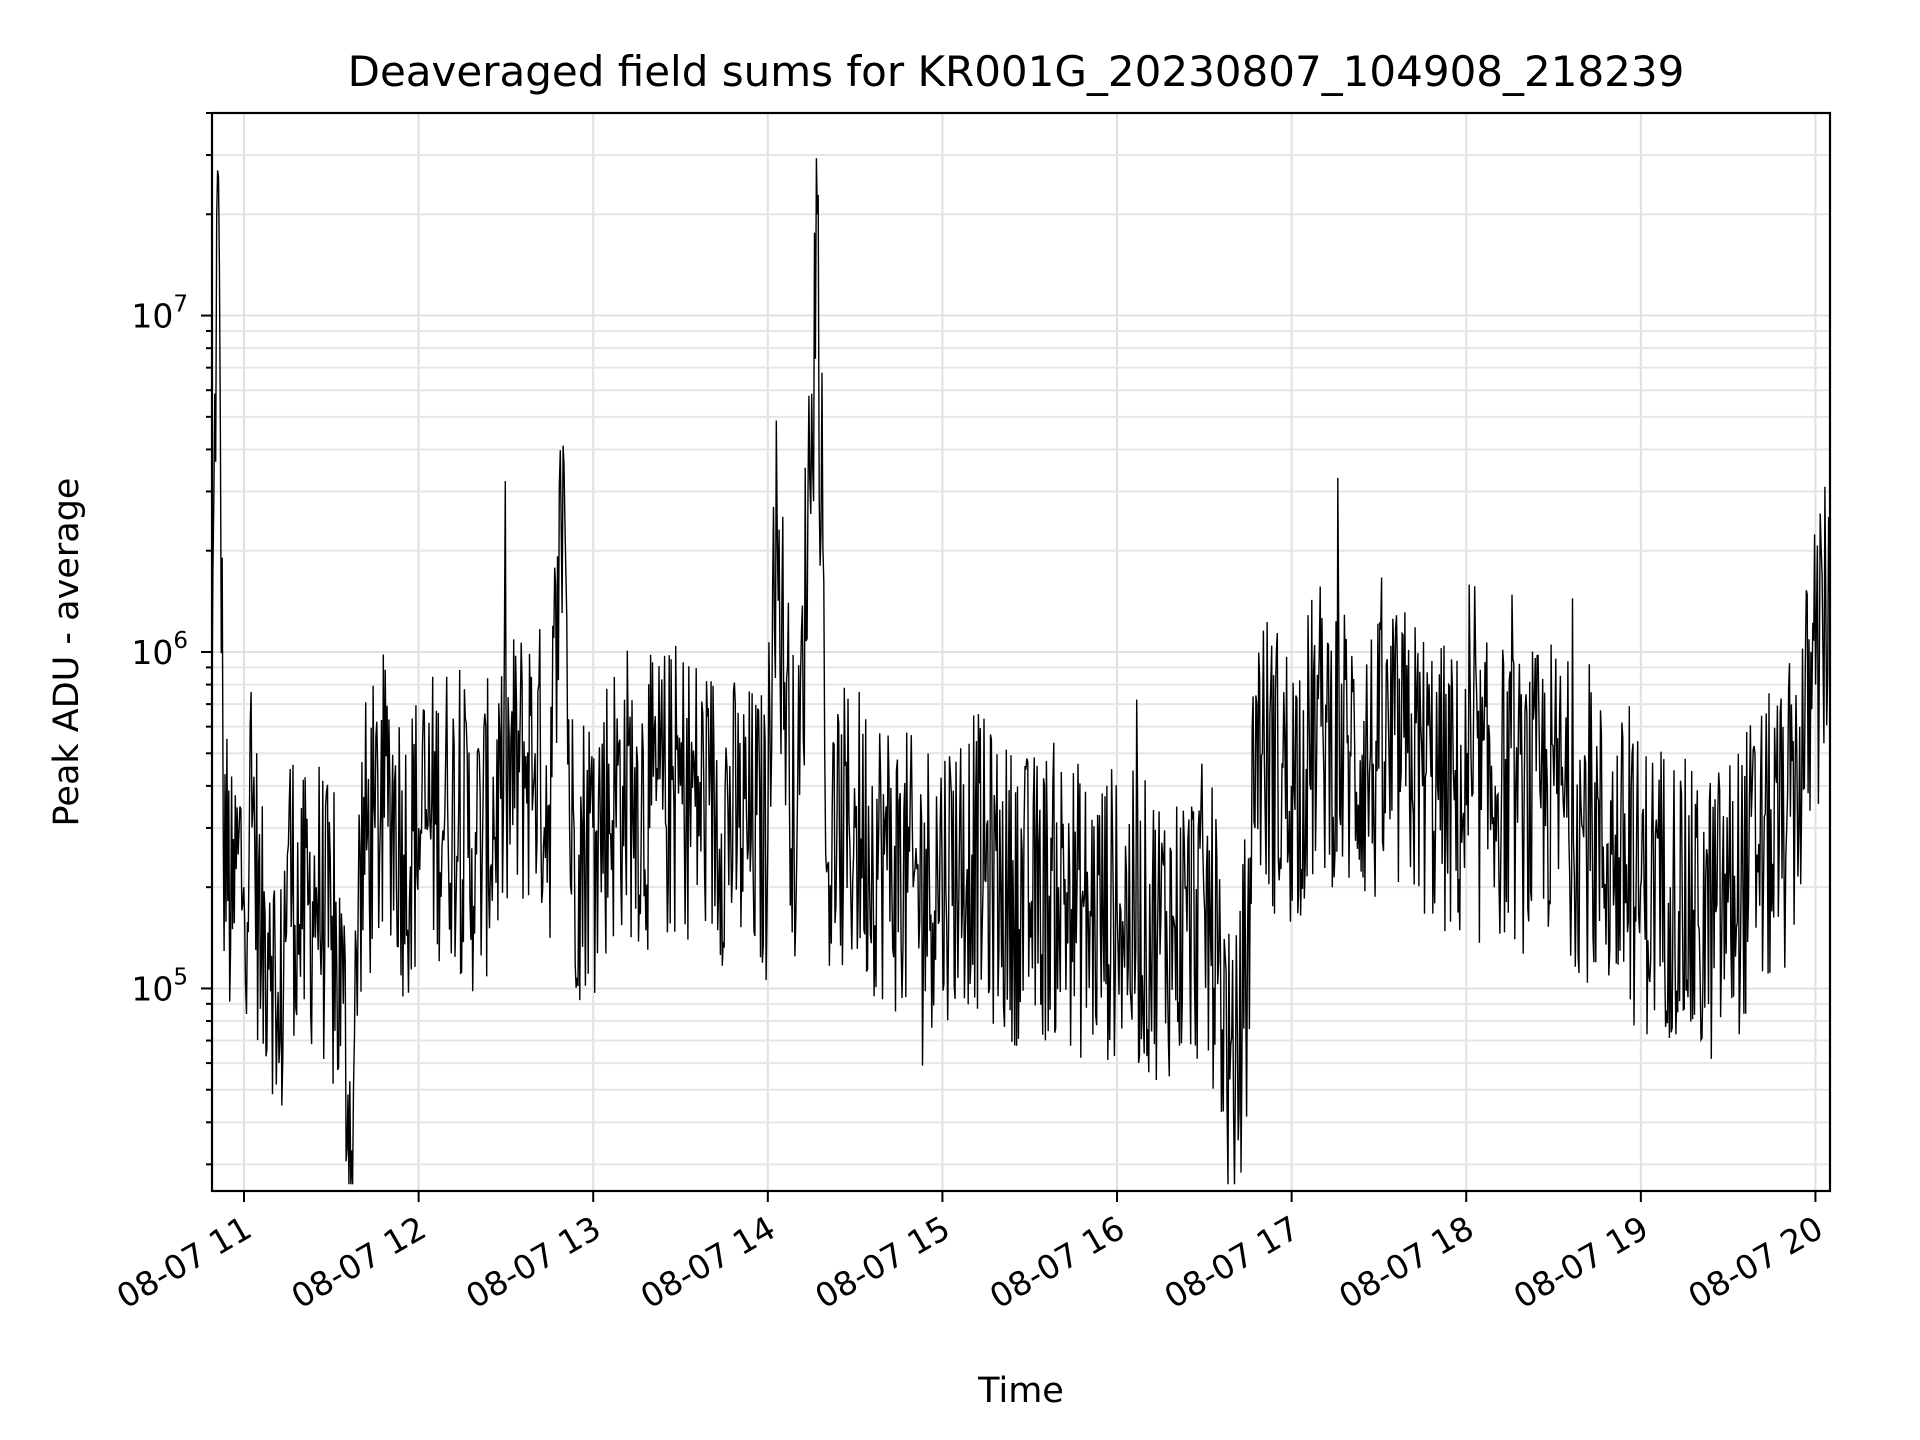  I want to click on y-axis-label: Peak ADU - average, so click(67, 652).